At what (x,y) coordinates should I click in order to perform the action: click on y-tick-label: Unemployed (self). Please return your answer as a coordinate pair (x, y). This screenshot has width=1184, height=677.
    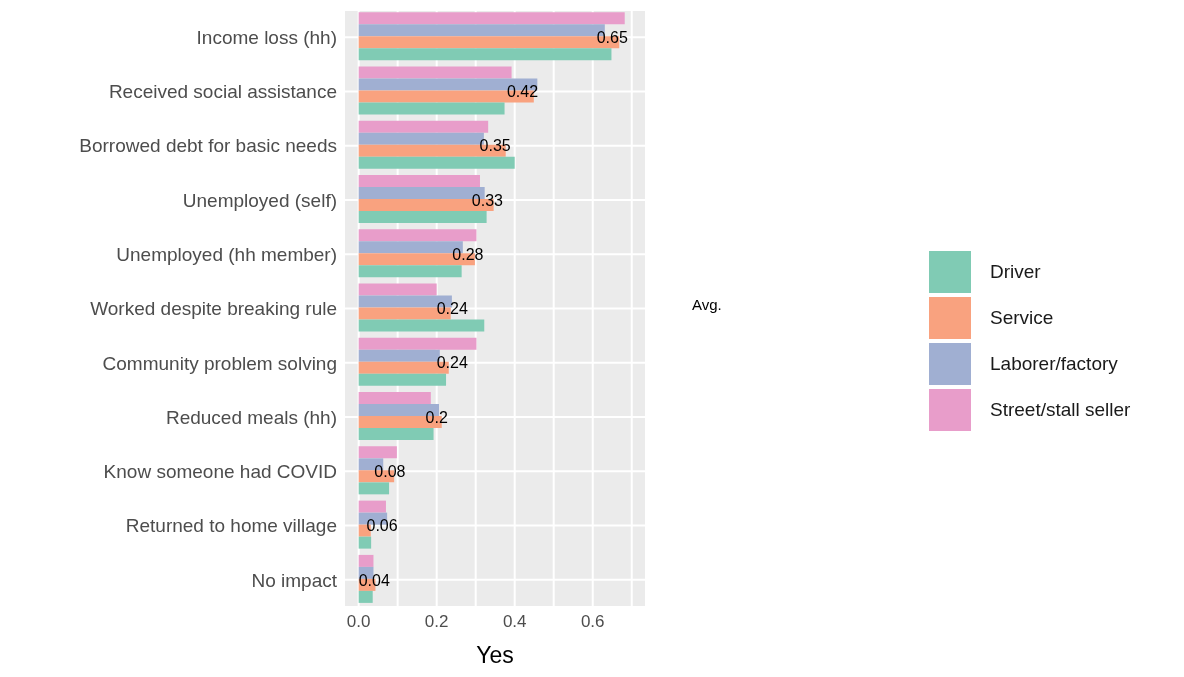
    Looking at the image, I should click on (259, 200).